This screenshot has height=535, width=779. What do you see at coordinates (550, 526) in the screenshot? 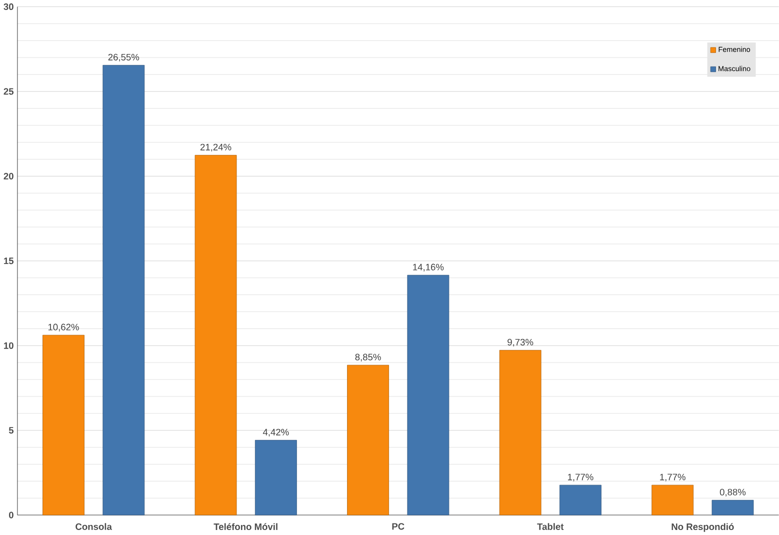
I see `x-tick-label: Tablet` at bounding box center [550, 526].